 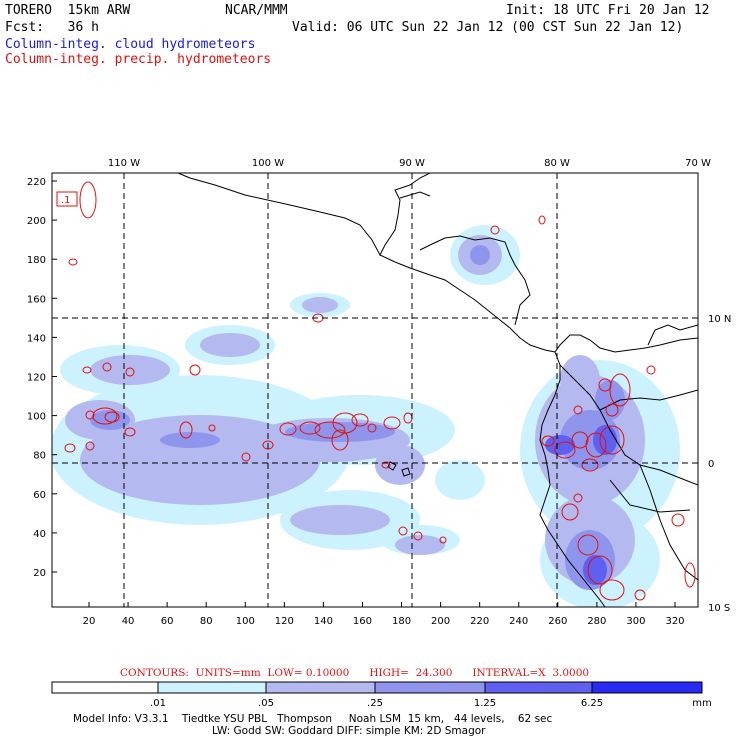 I want to click on x-tick-label: 300, so click(x=635, y=621).